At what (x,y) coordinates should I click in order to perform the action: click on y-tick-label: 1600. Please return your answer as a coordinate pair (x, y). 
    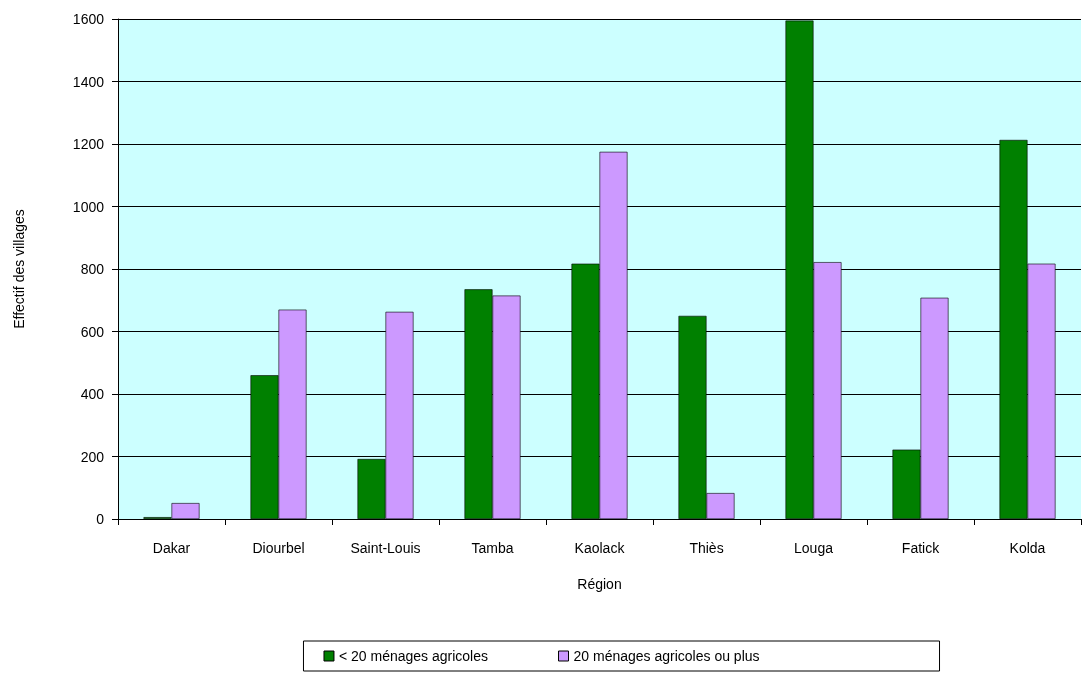
    Looking at the image, I should click on (88, 19).